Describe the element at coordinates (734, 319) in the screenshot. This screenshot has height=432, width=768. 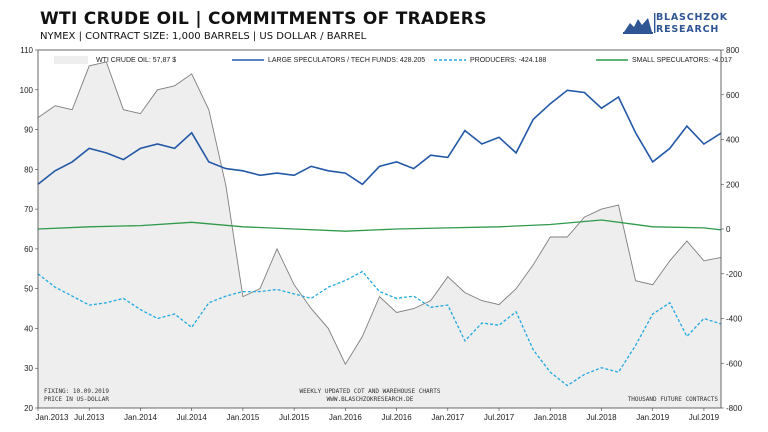
I see `right-tick-label: -400` at that location.